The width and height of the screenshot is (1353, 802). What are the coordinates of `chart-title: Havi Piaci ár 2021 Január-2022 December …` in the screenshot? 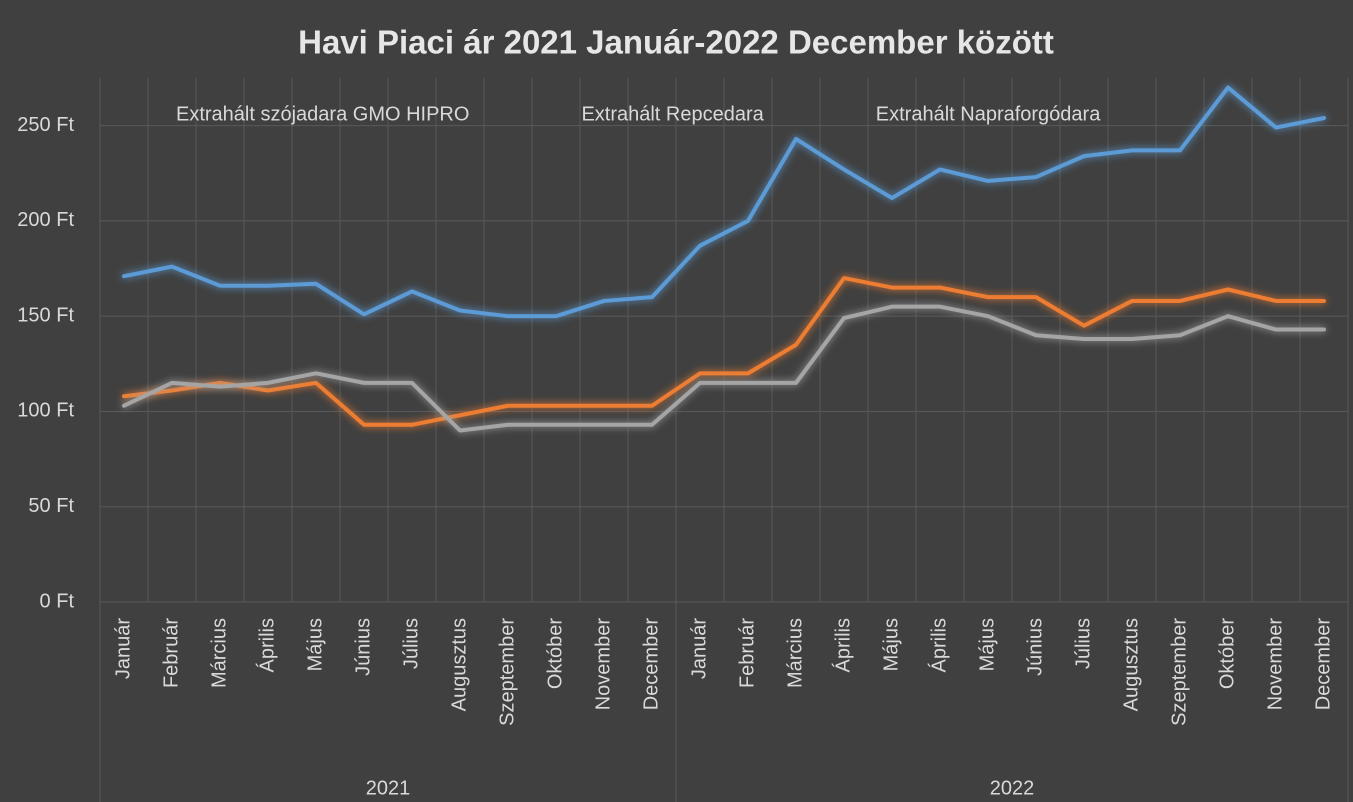 It's located at (676, 42).